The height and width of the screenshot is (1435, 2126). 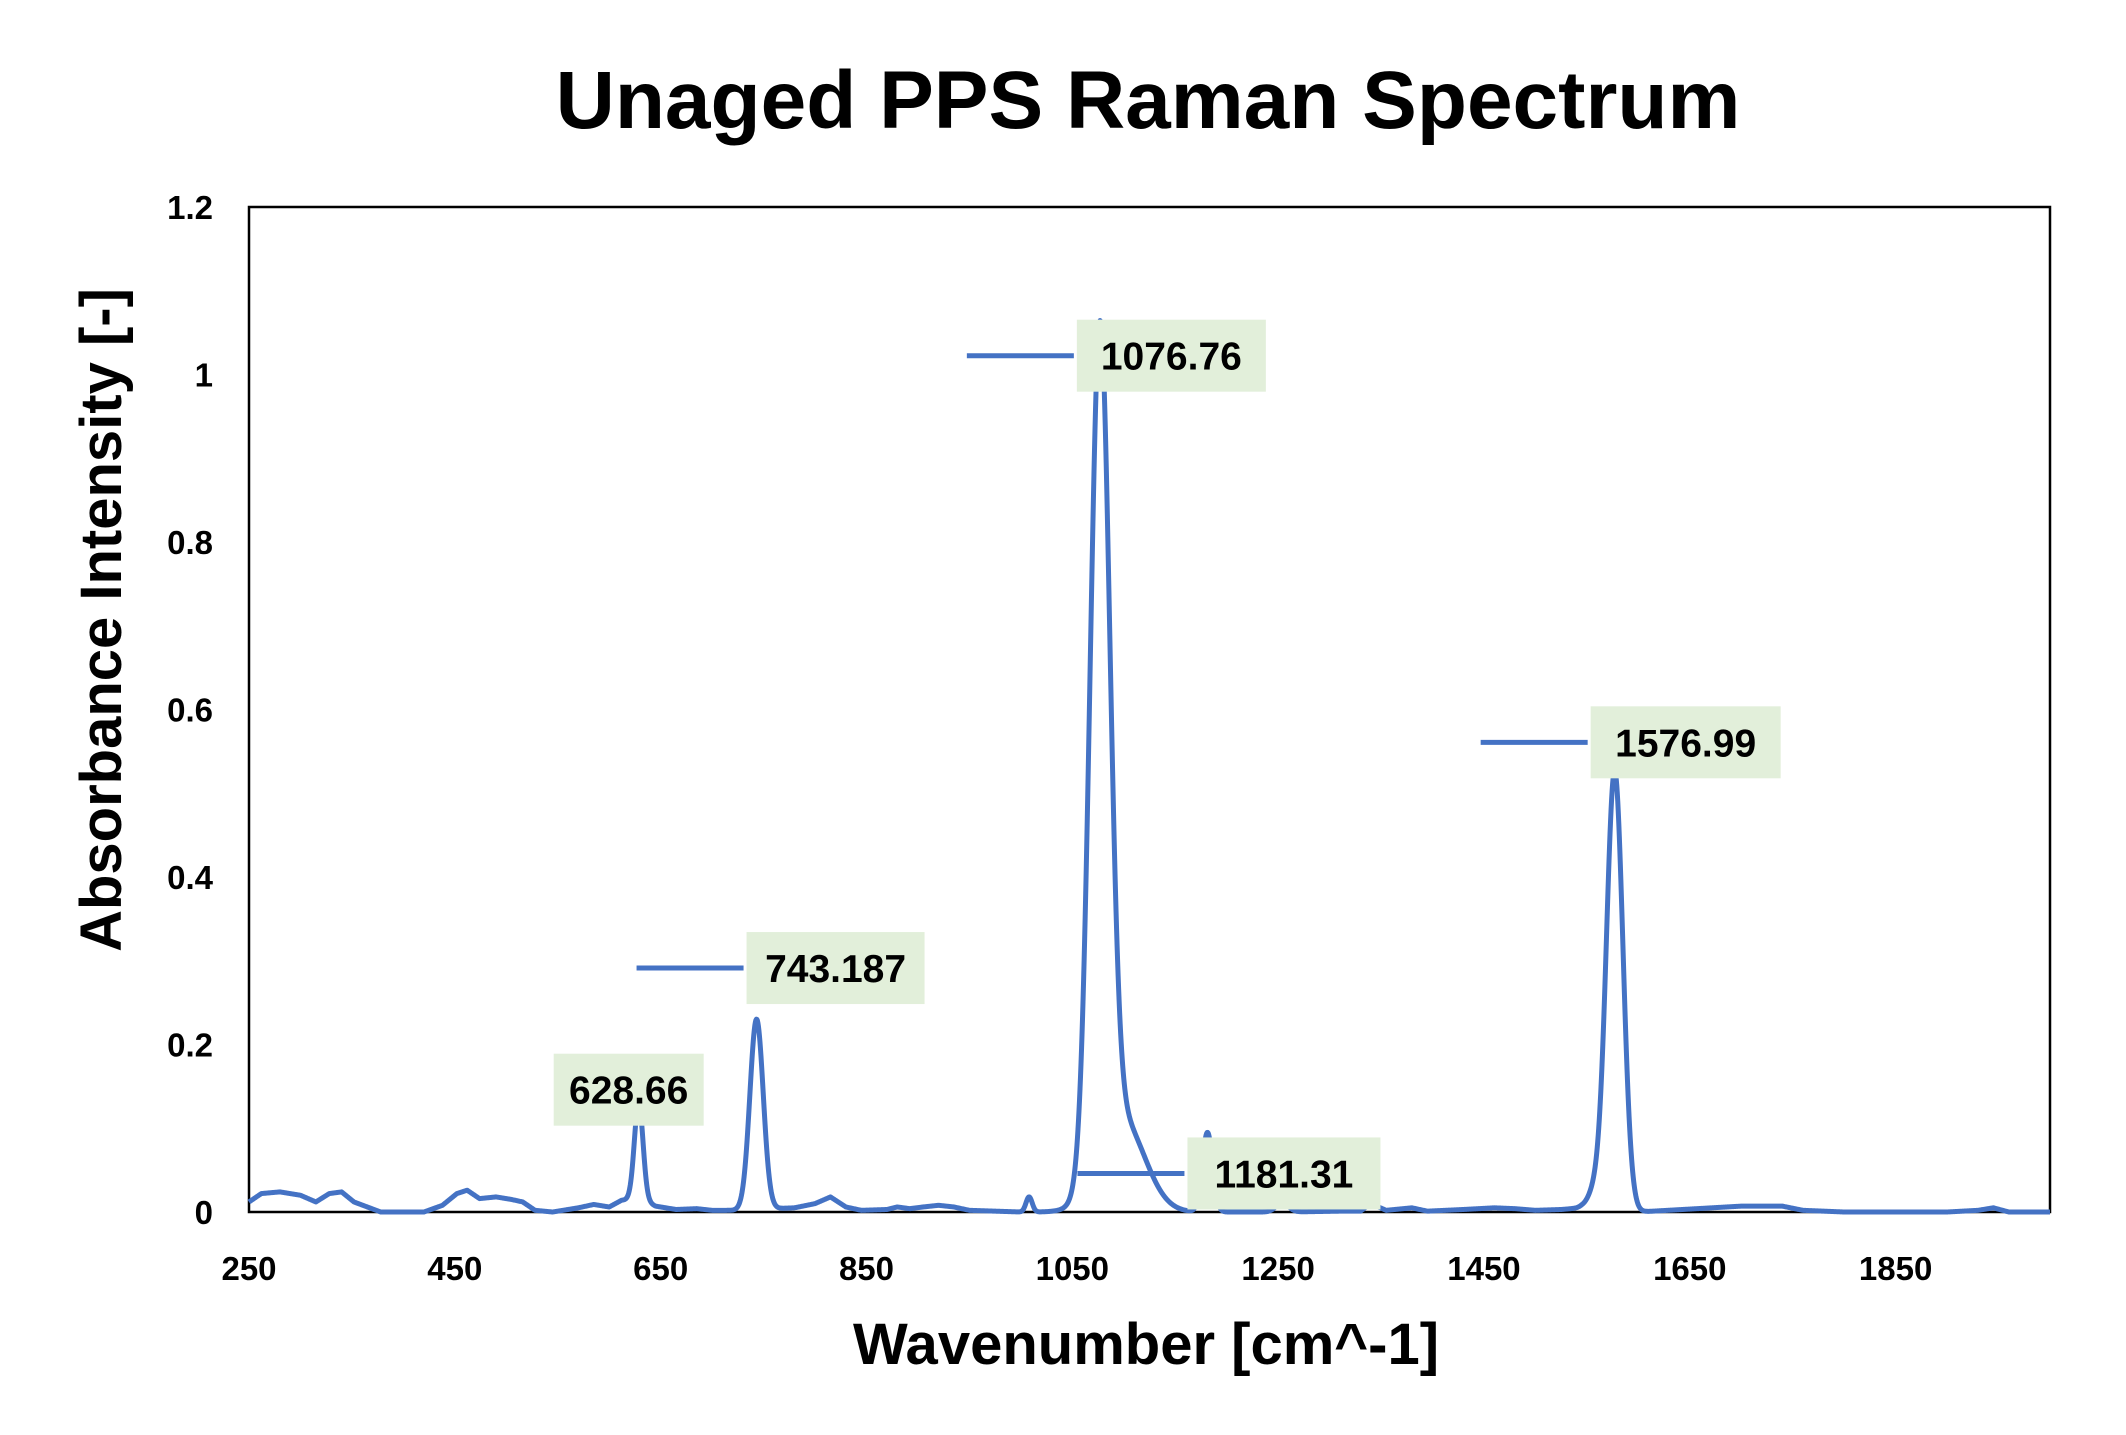 I want to click on y-tick-label: 0.6, so click(x=190, y=710).